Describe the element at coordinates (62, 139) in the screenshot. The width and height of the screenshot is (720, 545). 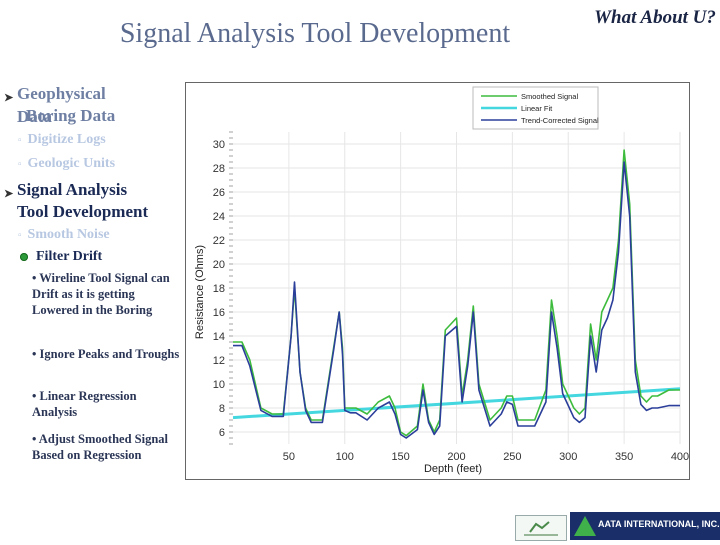
I see `outline-sub-digitize-logs: ▫ Digitize Logs` at that location.